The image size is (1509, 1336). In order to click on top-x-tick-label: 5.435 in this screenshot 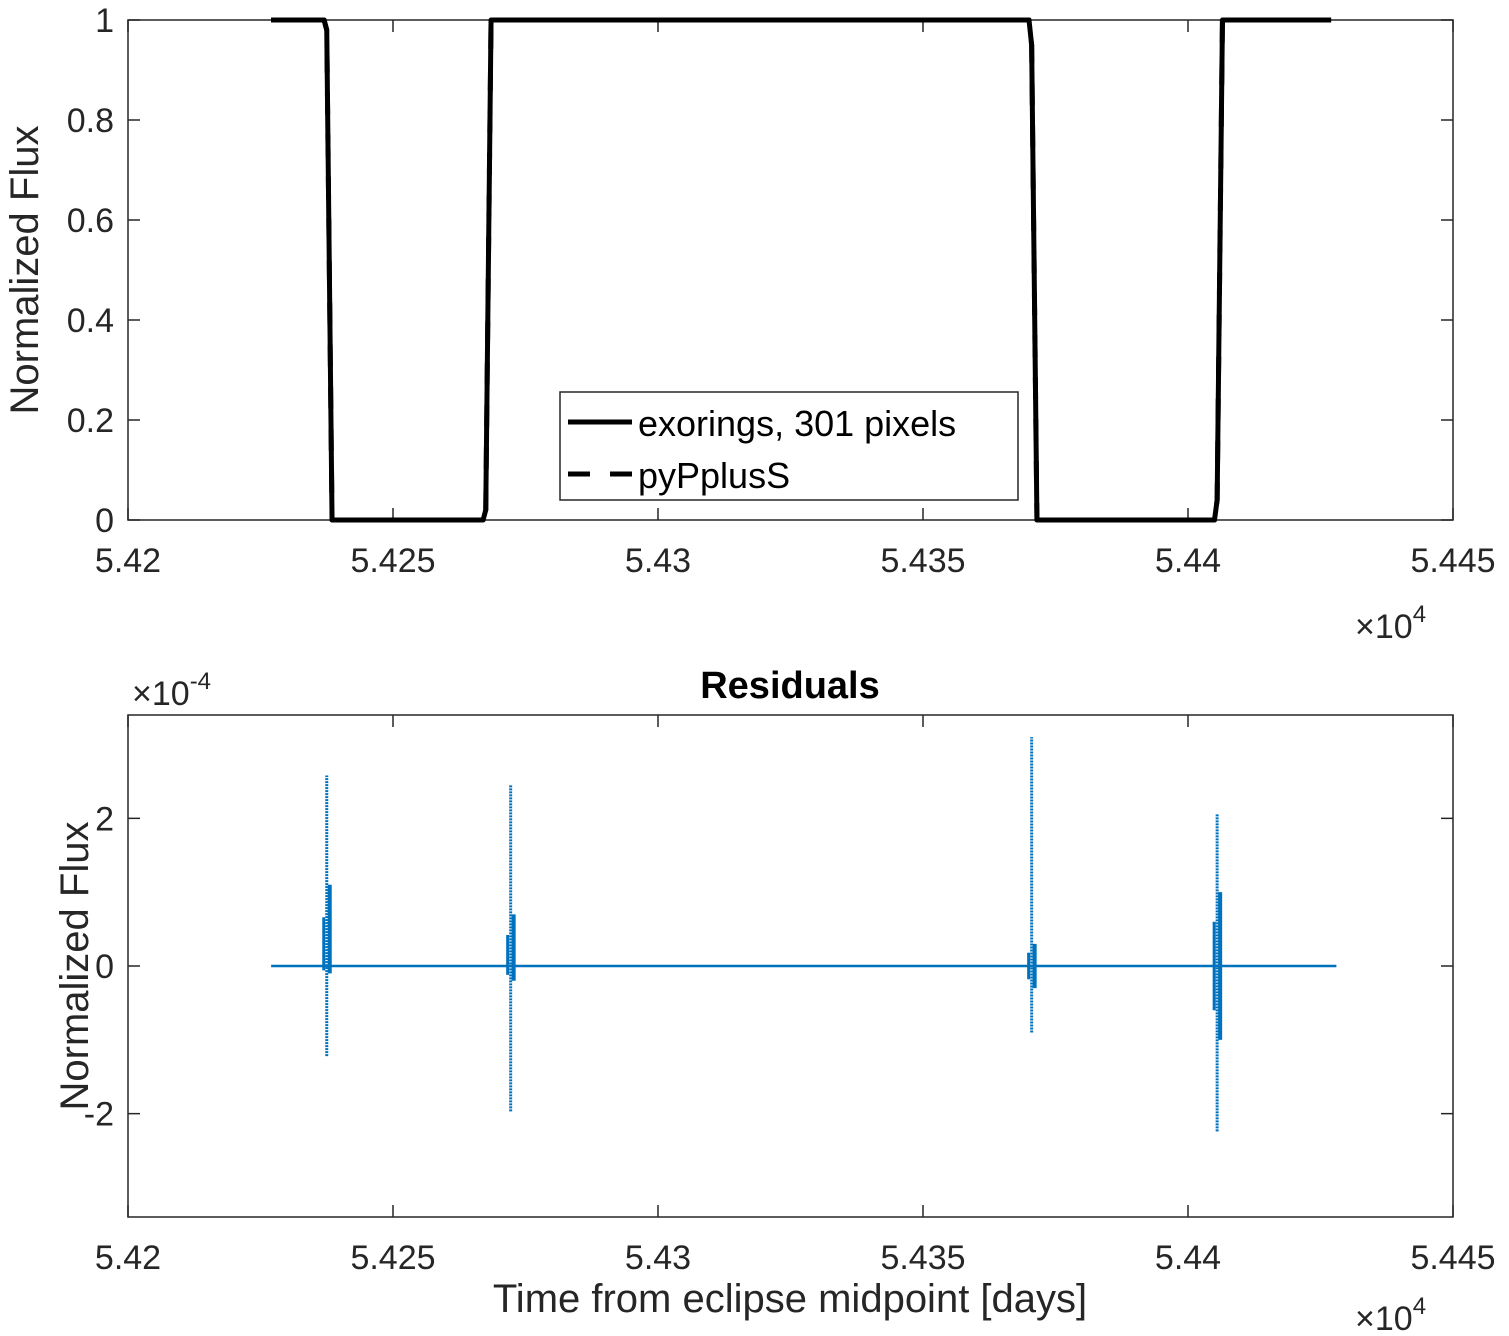, I will do `click(922, 561)`.